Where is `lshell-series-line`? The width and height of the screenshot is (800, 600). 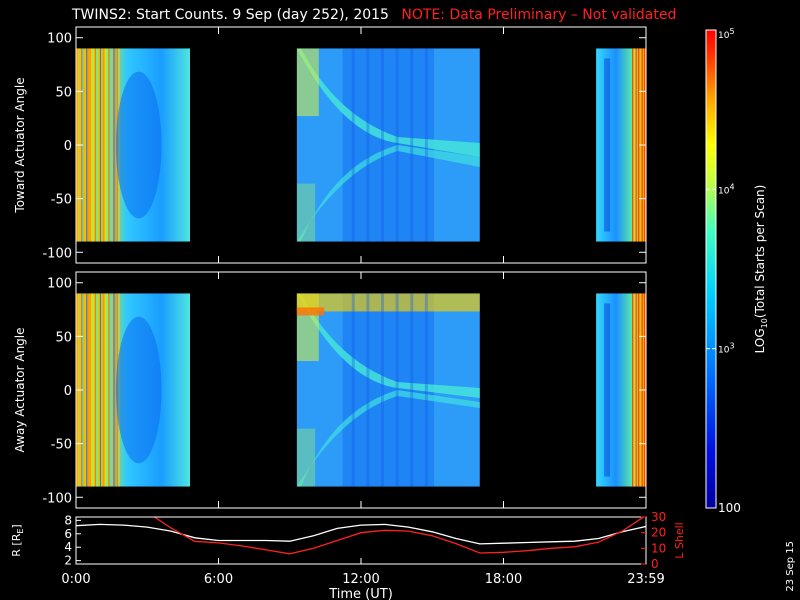
lshell-series-line is located at coordinates (399, 536).